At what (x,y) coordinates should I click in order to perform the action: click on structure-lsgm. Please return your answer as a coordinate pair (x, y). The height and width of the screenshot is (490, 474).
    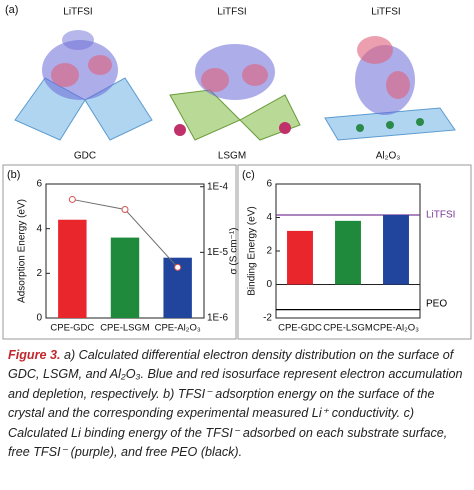
    Looking at the image, I should click on (235, 92).